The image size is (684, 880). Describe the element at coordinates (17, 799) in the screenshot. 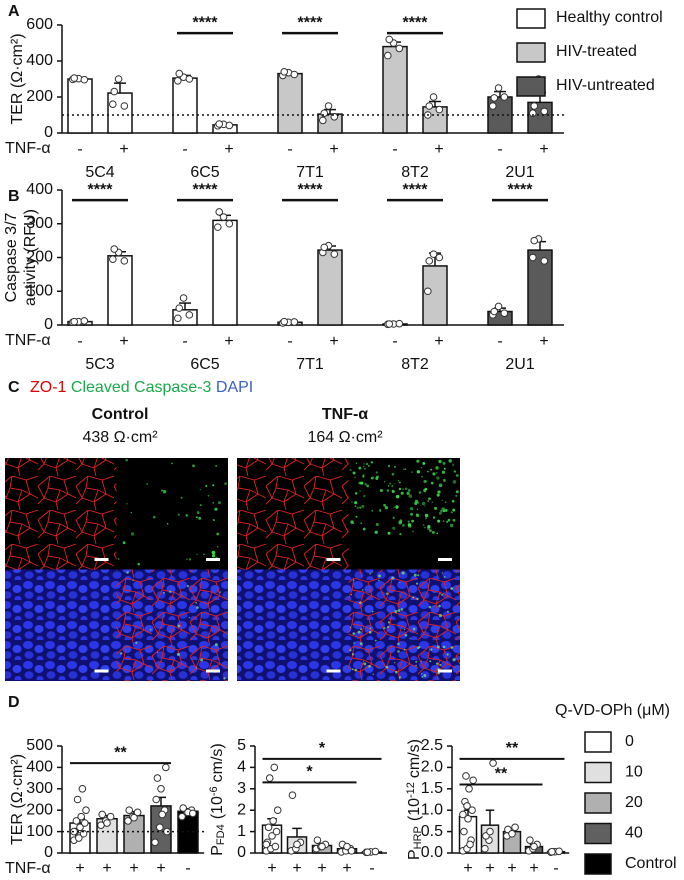

I see `y-axis-label: TER (Ω·cm²)` at that location.